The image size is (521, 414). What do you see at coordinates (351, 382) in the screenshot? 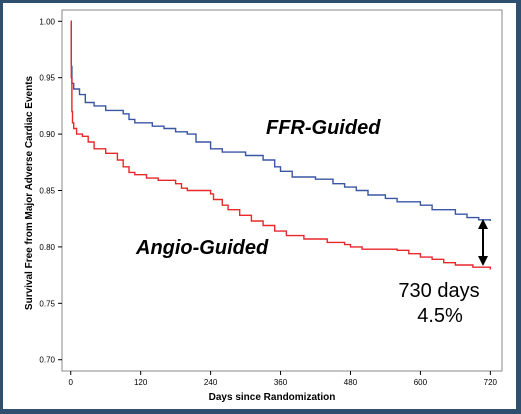
I see `x-tick-label: 480` at bounding box center [351, 382].